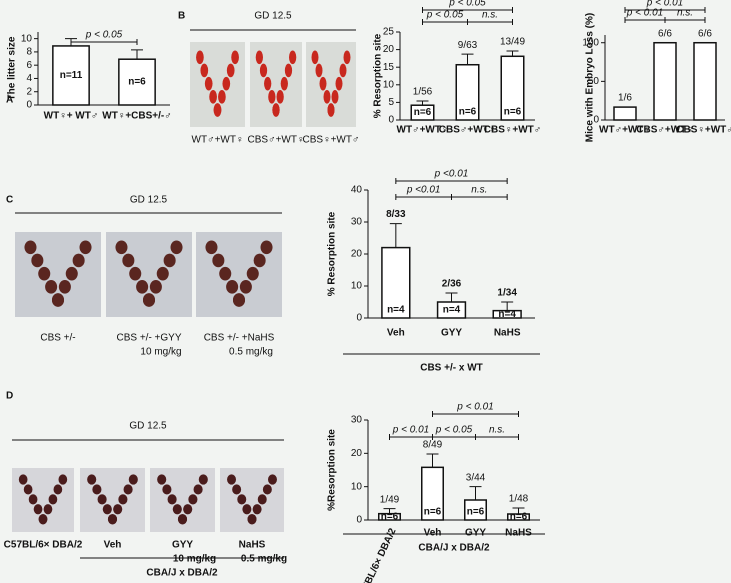  Describe the element at coordinates (468, 45) in the screenshot. I see `fraction-label: 9/63` at that location.